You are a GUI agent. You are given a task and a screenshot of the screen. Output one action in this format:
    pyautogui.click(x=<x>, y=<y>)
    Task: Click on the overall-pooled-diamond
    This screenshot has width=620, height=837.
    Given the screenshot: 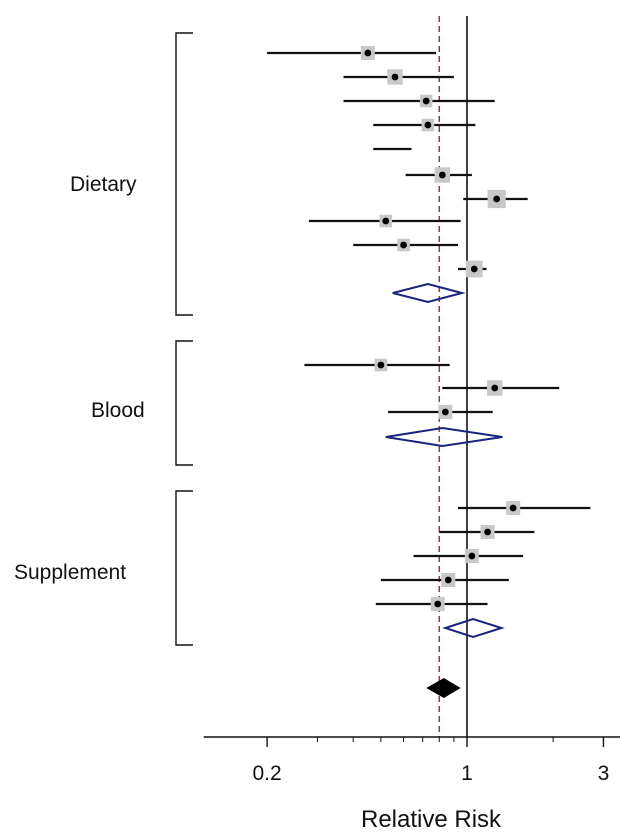 What is the action you would take?
    pyautogui.click(x=443, y=688)
    